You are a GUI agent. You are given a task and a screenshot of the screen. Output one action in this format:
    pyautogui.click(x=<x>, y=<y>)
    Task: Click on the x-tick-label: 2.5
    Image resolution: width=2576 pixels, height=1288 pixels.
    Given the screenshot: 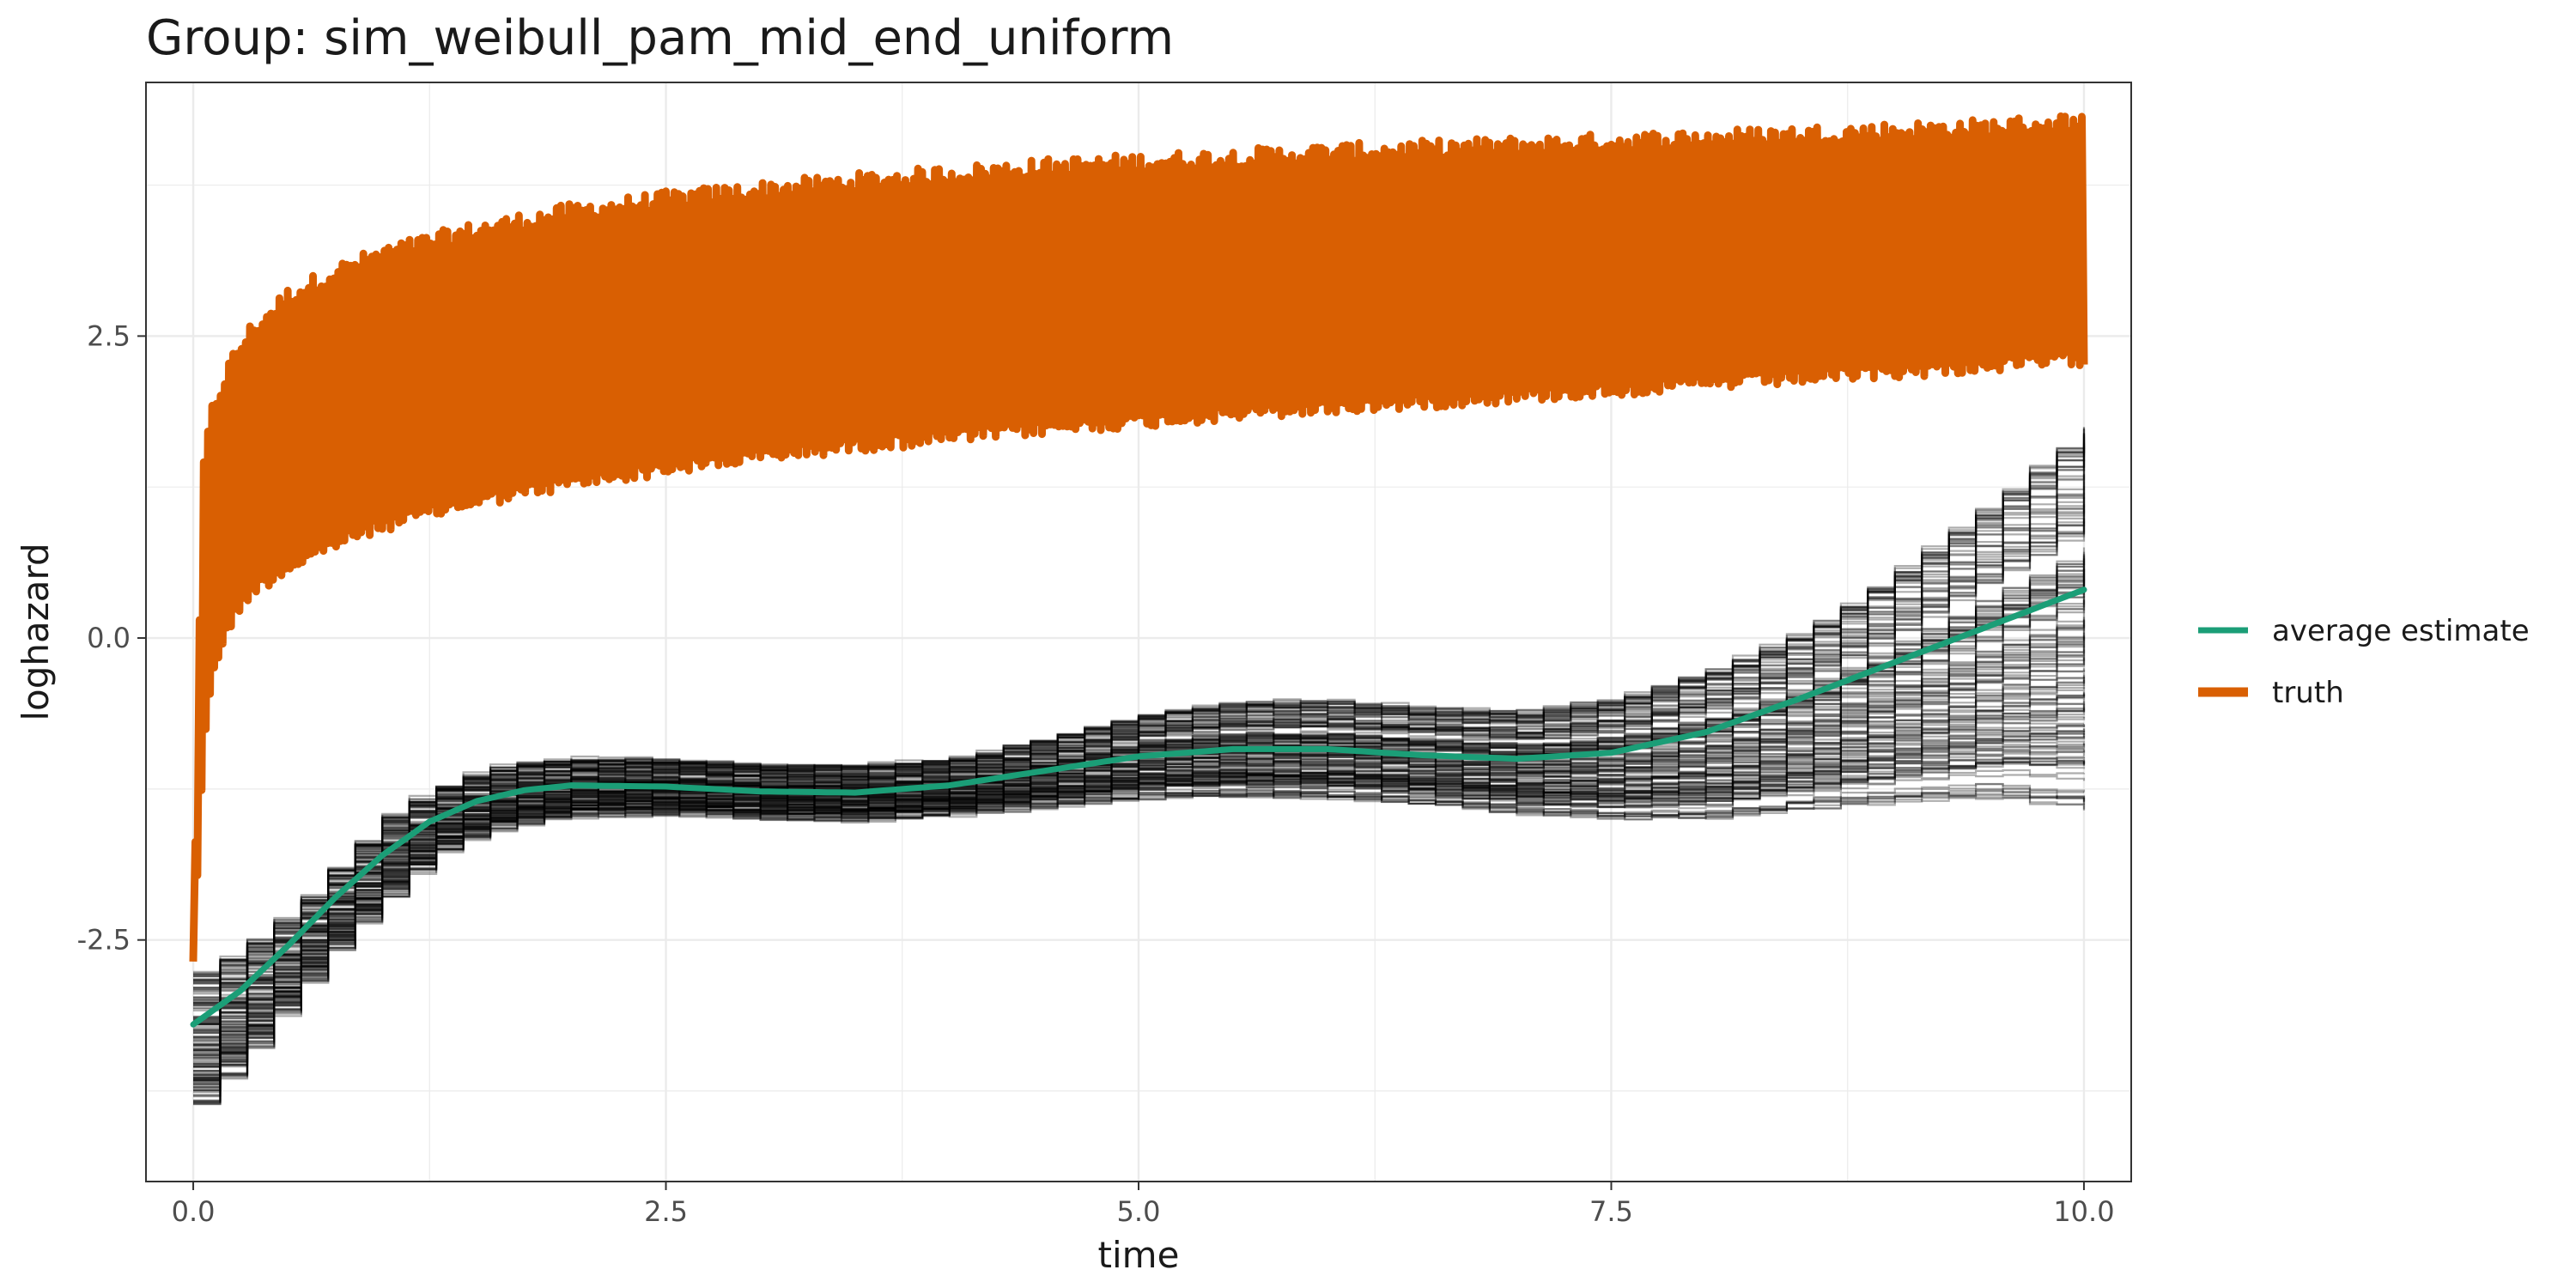 What is the action you would take?
    pyautogui.click(x=666, y=1211)
    